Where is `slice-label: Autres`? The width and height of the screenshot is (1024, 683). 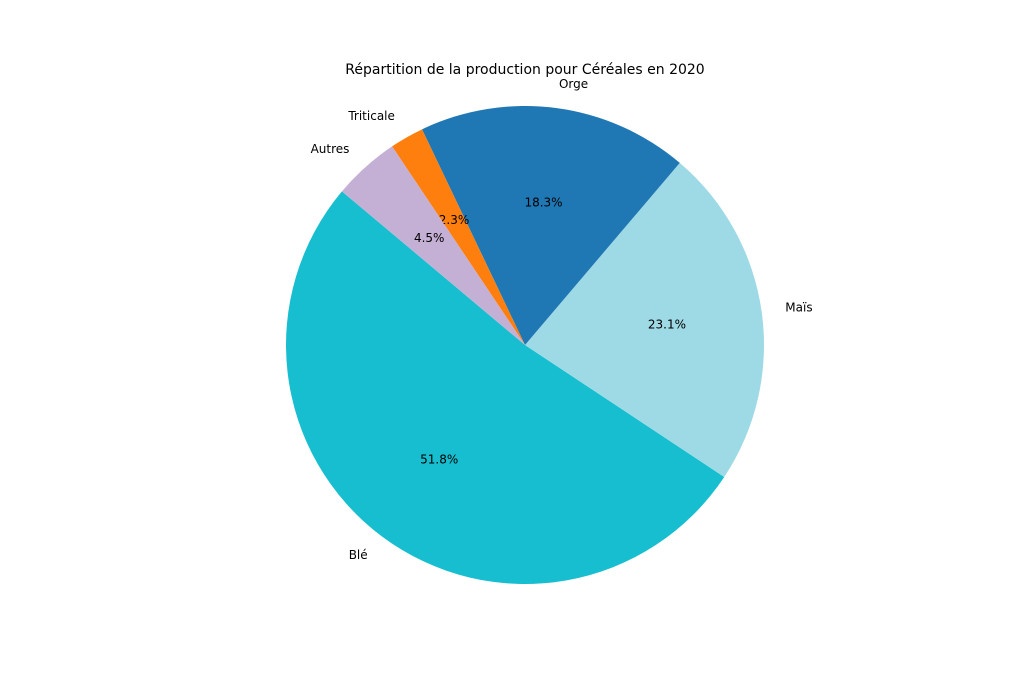
slice-label: Autres is located at coordinates (330, 149).